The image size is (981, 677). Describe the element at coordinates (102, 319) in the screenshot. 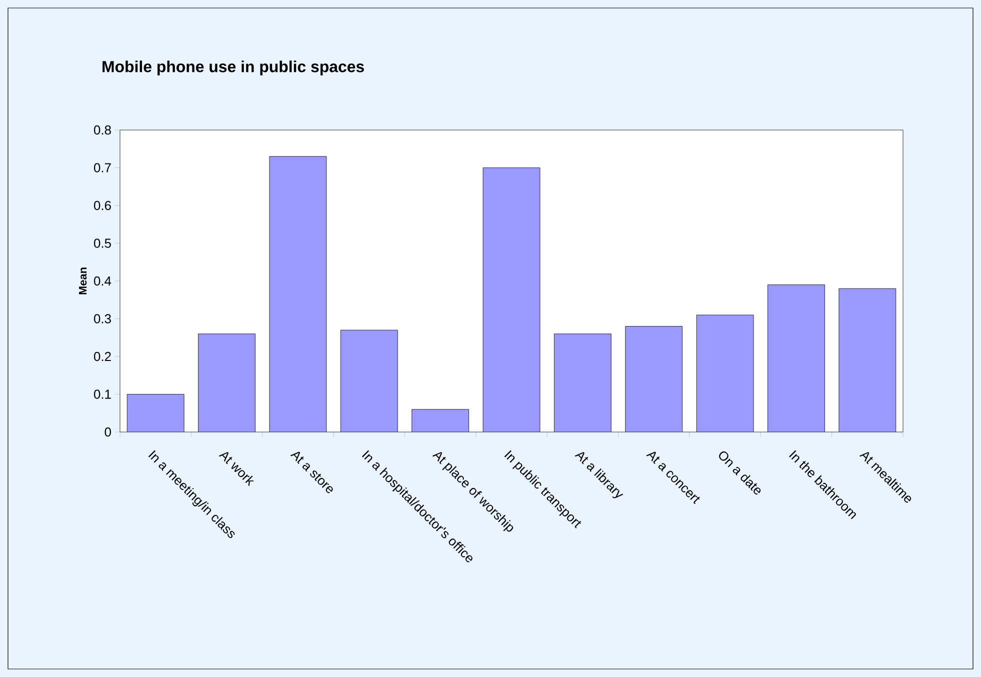

I see `y-tick-label: 0.3` at that location.